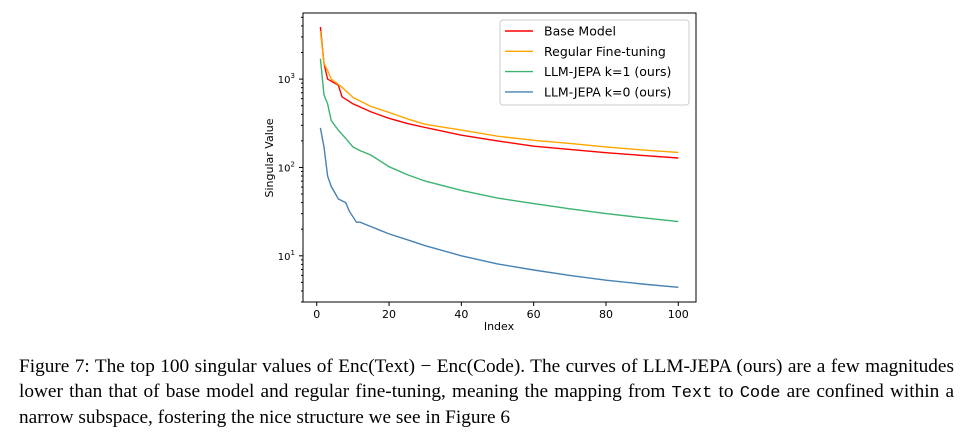  Describe the element at coordinates (461, 314) in the screenshot. I see `x-tick-label: 40` at that location.